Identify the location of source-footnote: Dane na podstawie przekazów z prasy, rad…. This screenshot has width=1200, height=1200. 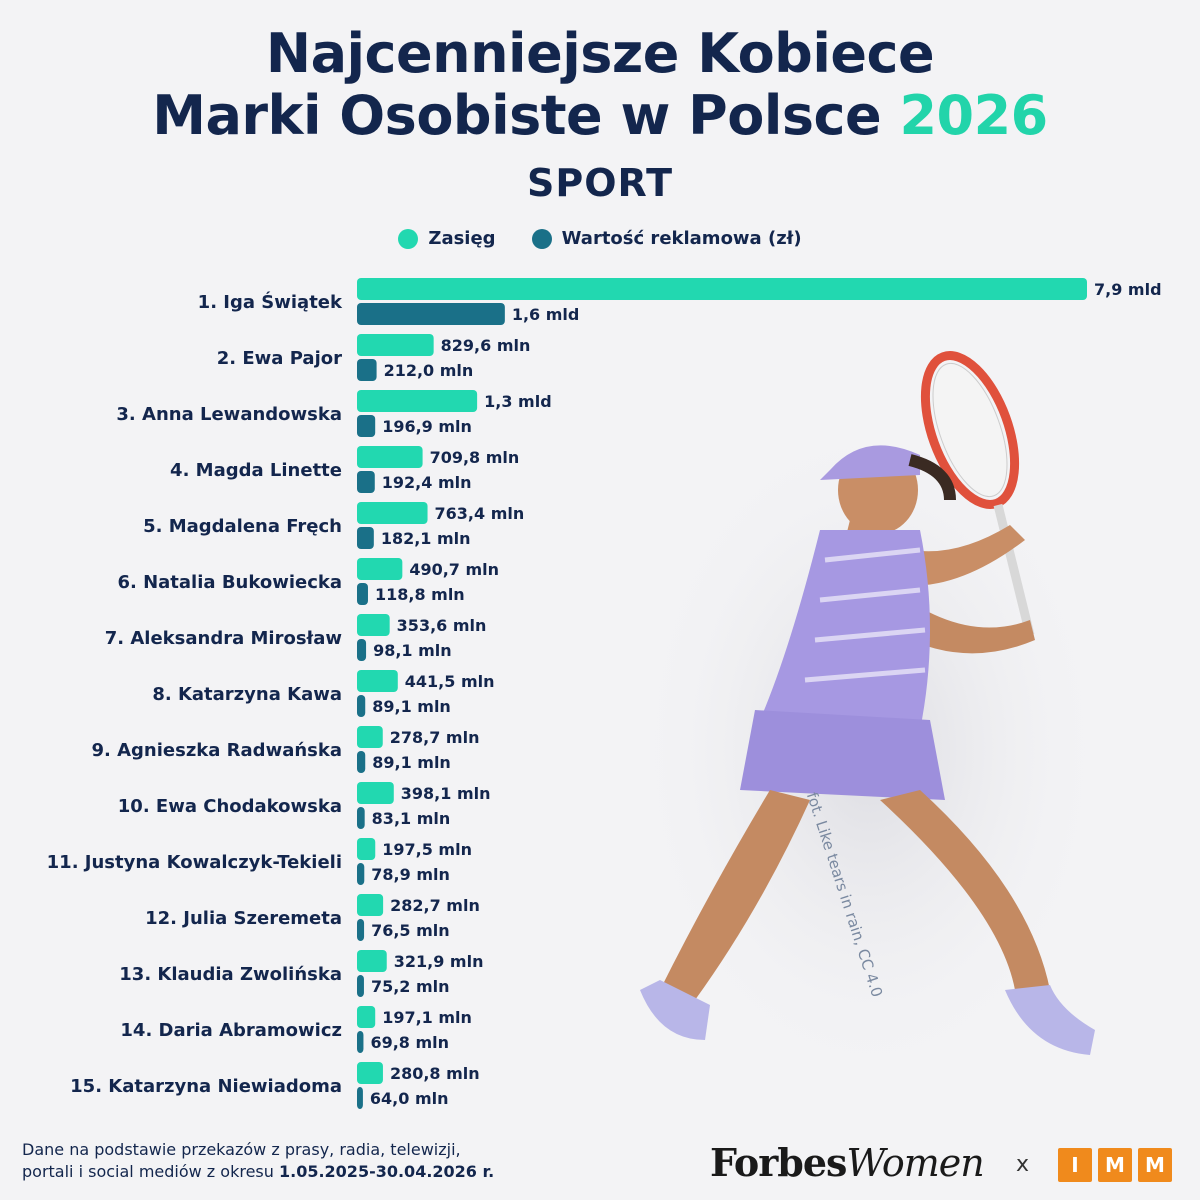
(302, 1161).